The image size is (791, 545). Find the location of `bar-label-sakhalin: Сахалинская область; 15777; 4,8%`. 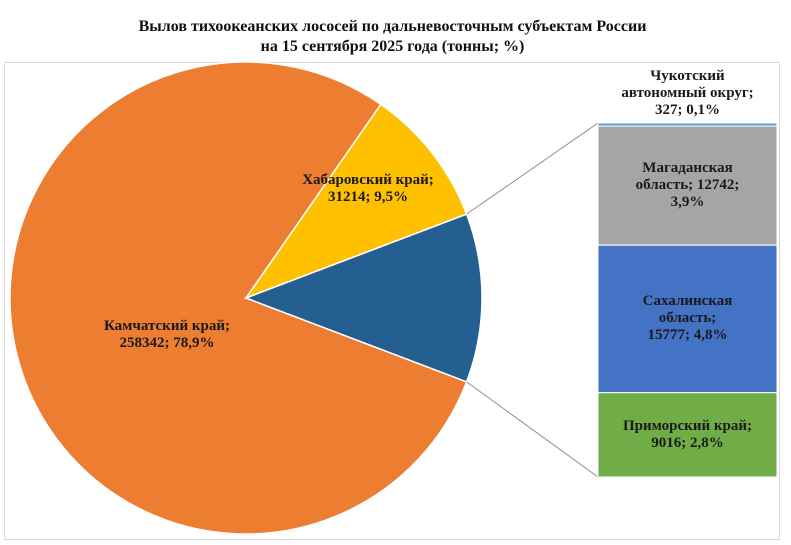

bar-label-sakhalin: Сахалинская область; 15777; 4,8% is located at coordinates (687, 318).